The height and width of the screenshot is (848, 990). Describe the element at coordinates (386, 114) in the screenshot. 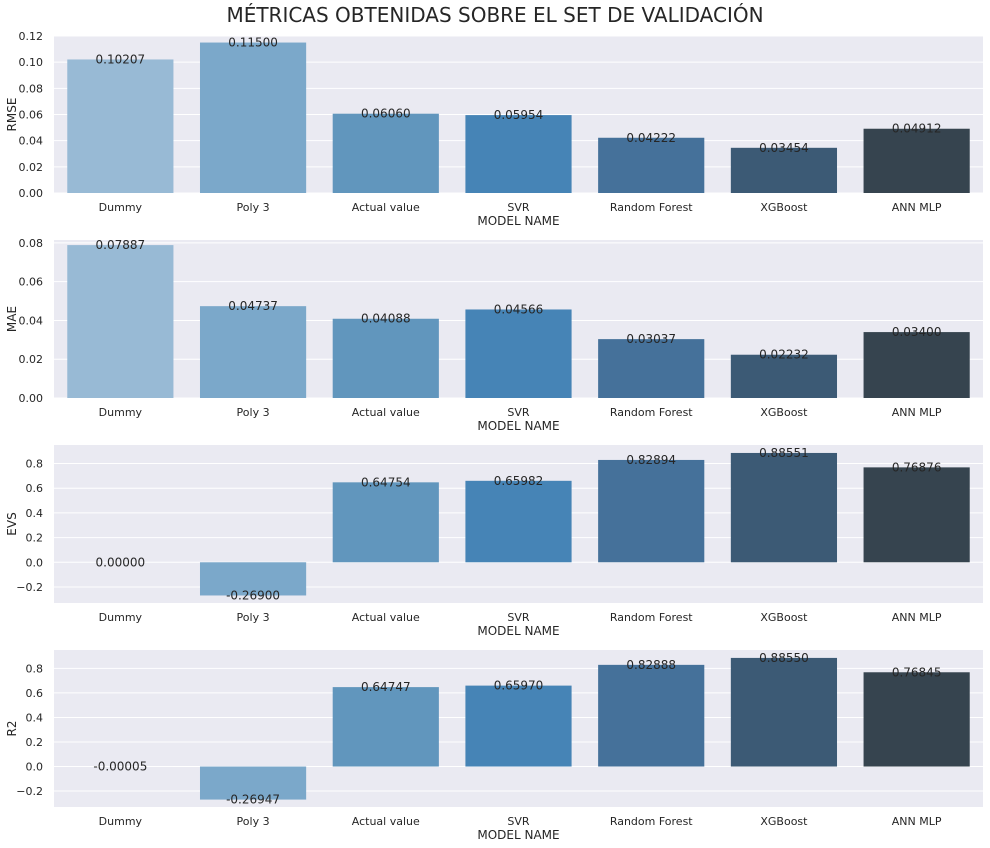

I see `value-label: 0.06060` at that location.